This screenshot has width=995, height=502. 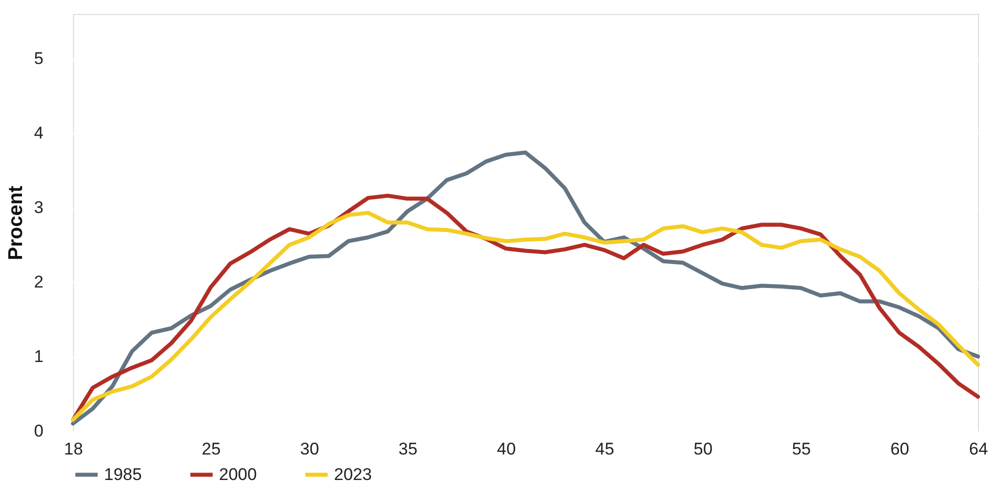 I want to click on x-tick-label: 40, so click(x=506, y=449).